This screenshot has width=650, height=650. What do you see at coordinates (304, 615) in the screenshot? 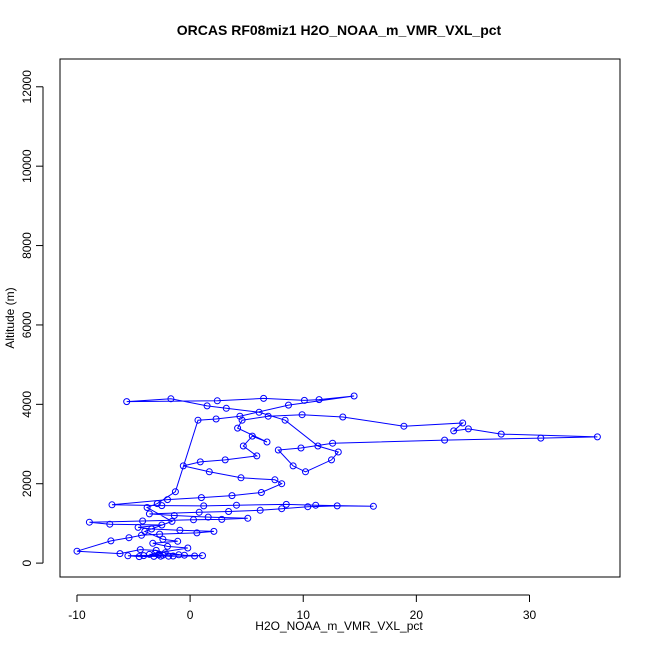
I see `x-tick-label: 10` at bounding box center [304, 615].